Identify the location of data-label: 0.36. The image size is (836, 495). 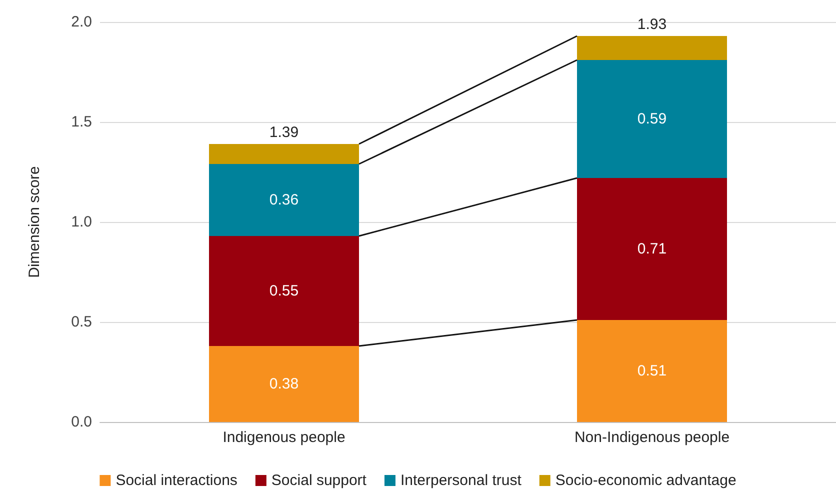
(284, 200).